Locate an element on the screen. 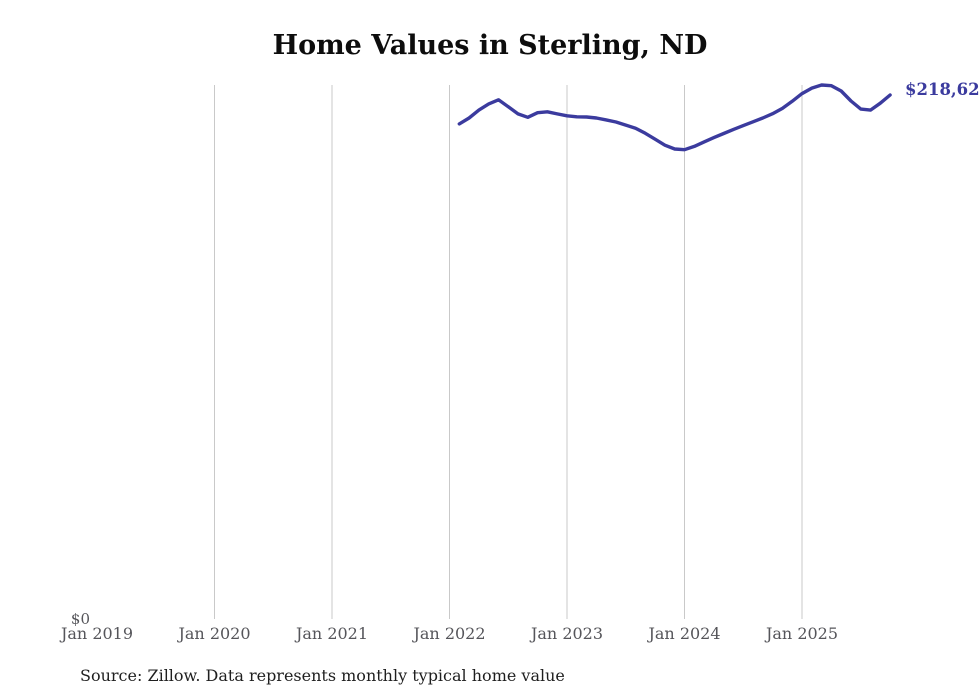 Image resolution: width=980 pixels, height=699 pixels. x-tick-label-2025: Jan 2025 is located at coordinates (802, 633).